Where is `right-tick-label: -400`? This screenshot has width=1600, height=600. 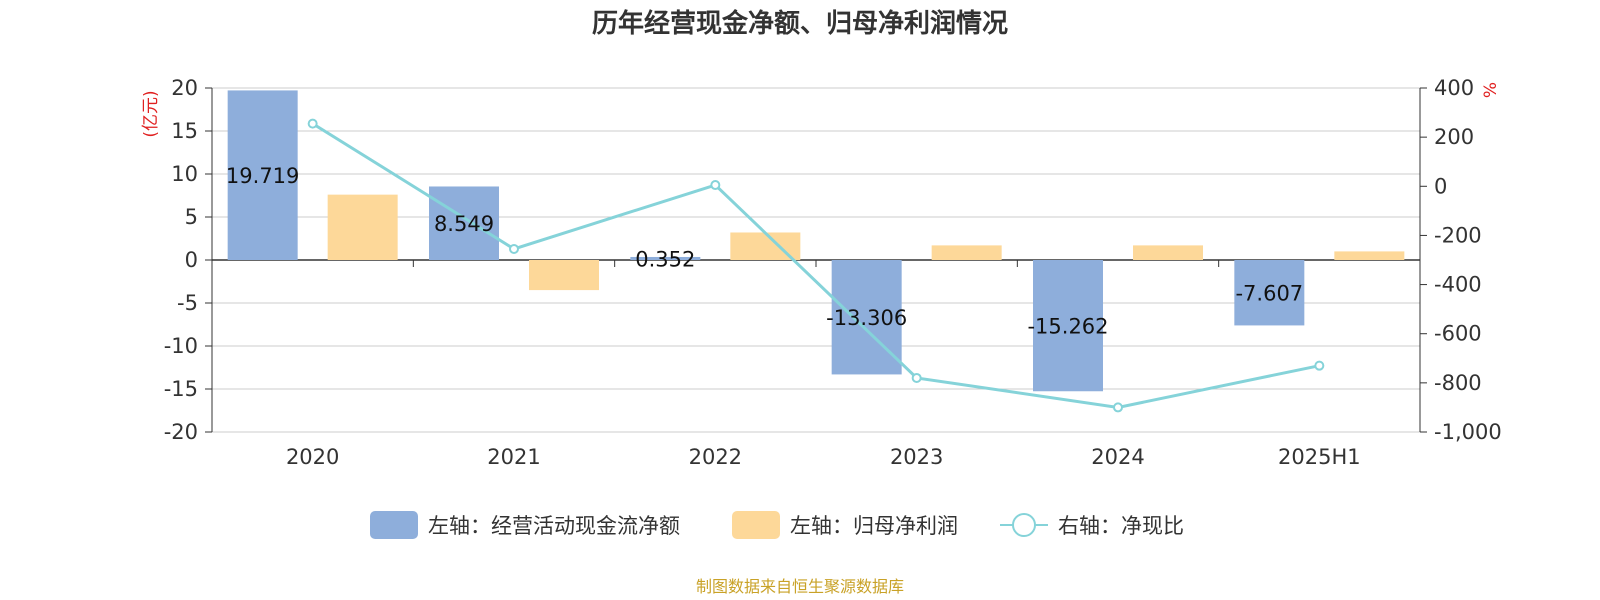
right-tick-label: -400 is located at coordinates (1458, 285).